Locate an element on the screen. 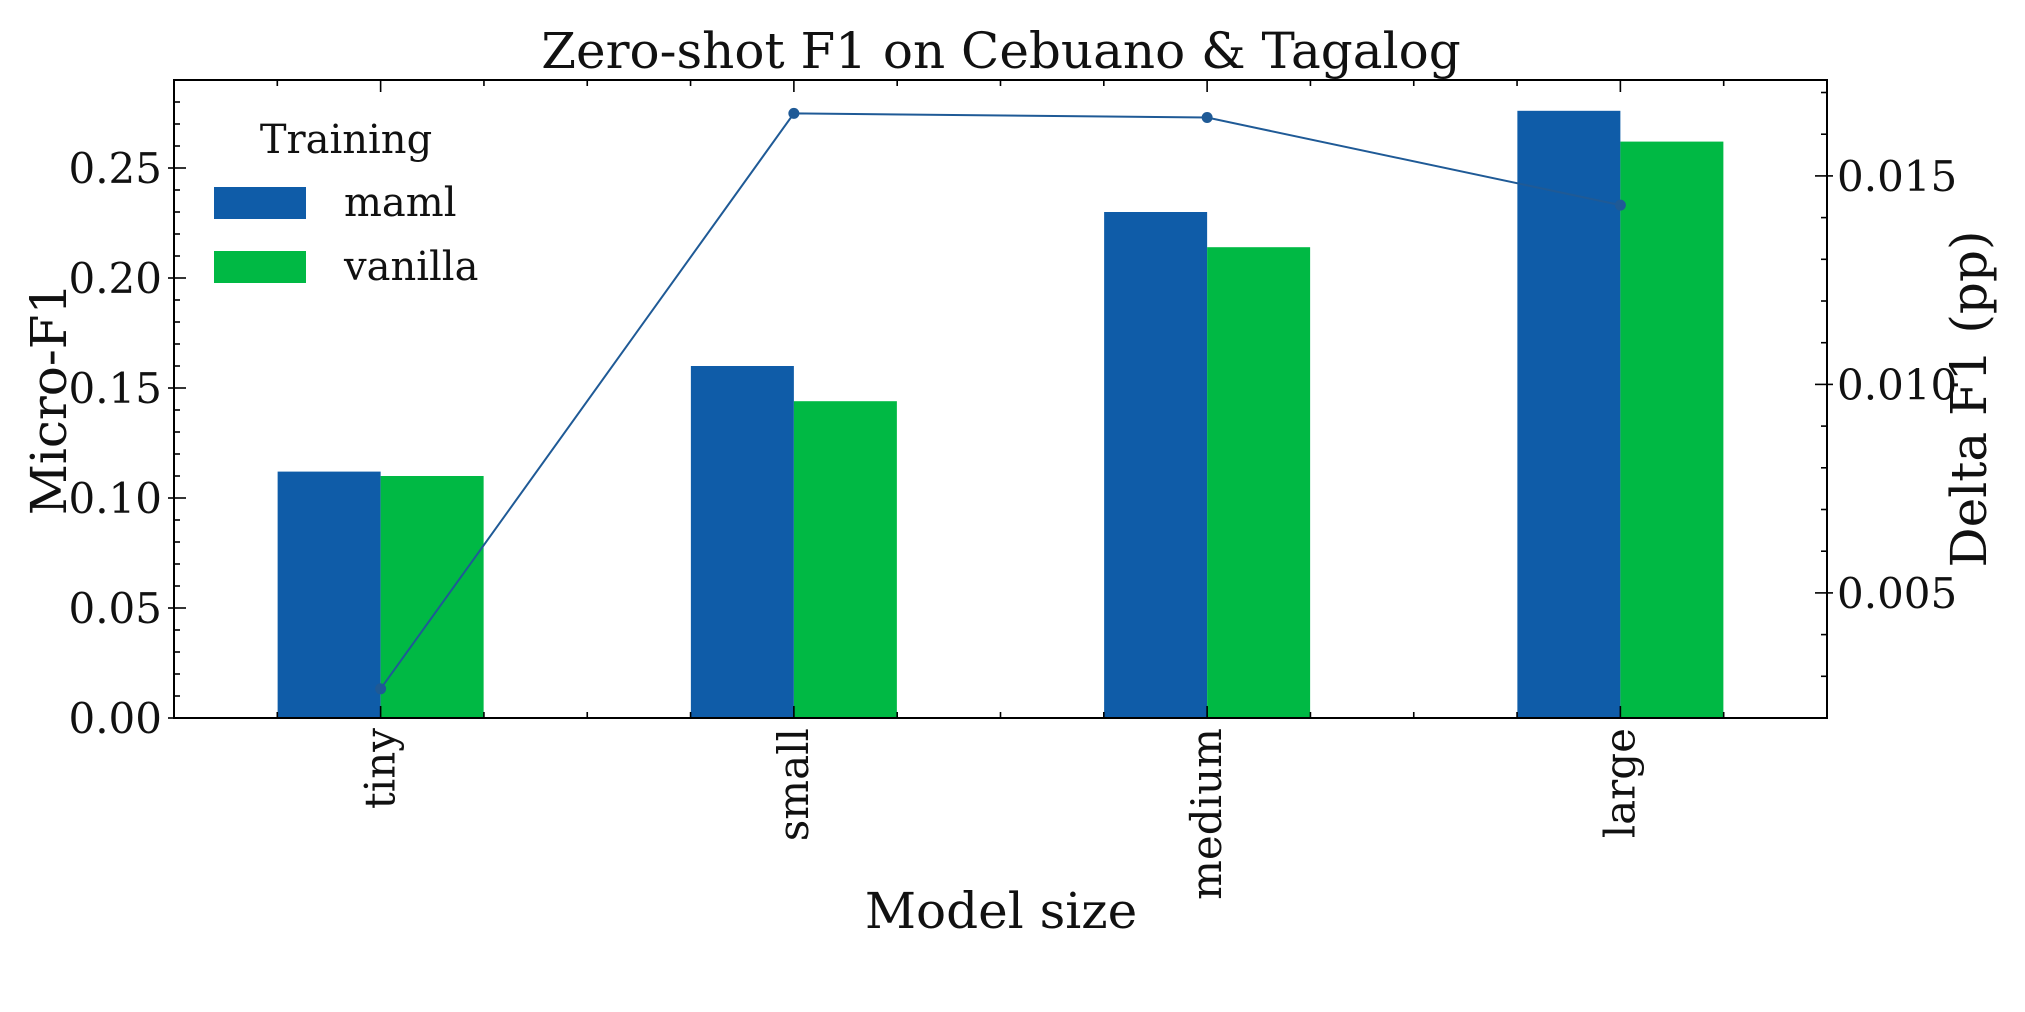  y-tick-label: 0.25 is located at coordinates (115, 168).